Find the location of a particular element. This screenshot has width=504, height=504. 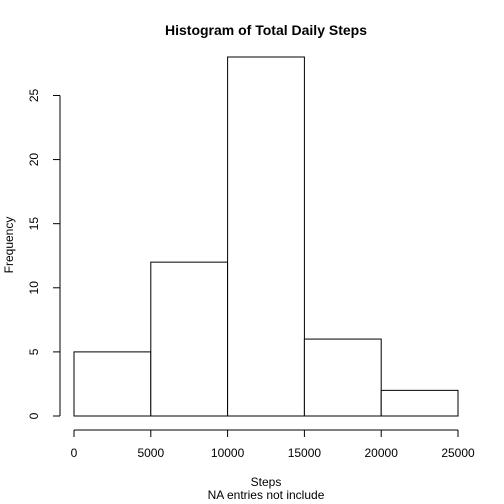

y-tick-label: 20 is located at coordinates (34, 160).